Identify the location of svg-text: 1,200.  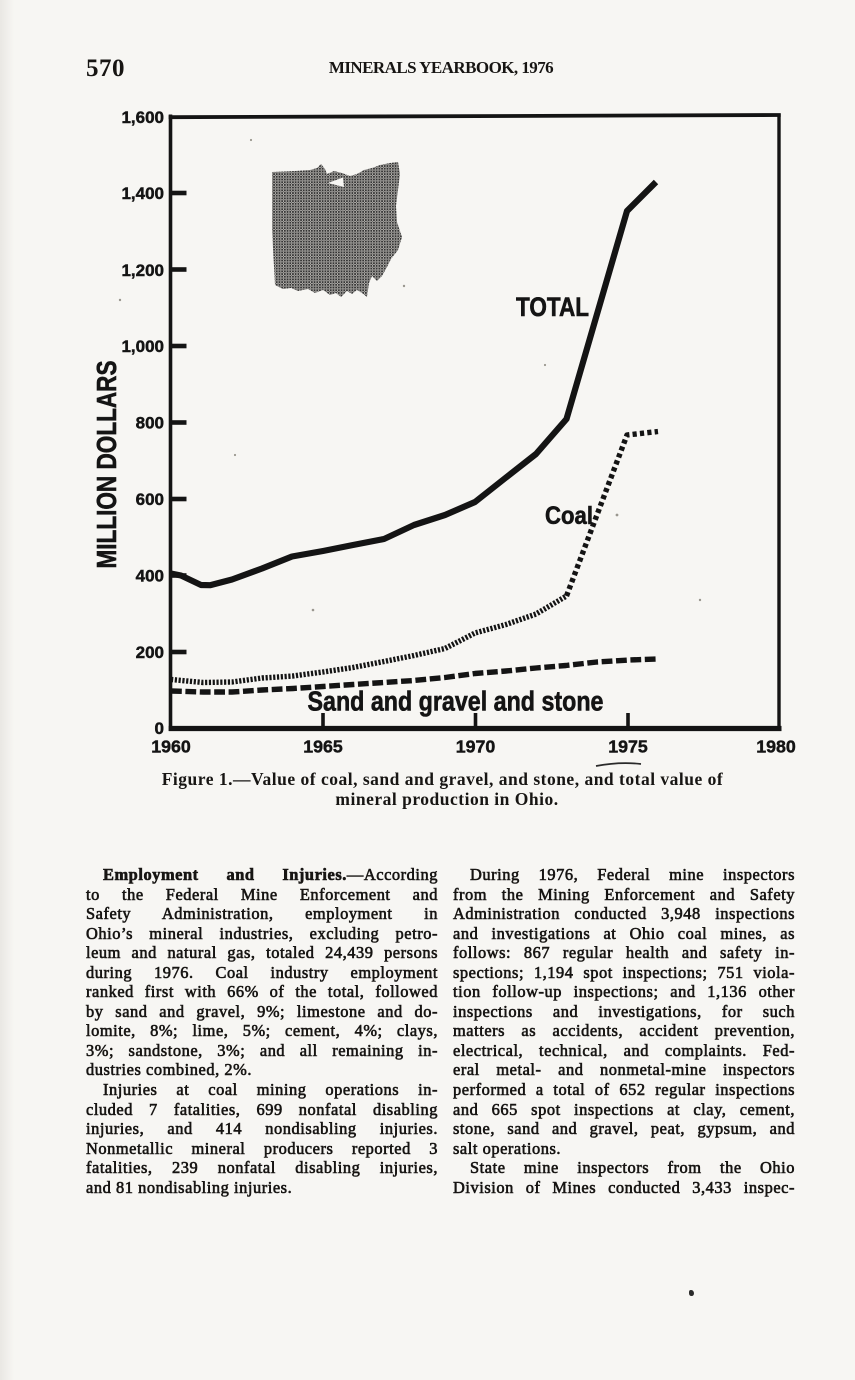
(142, 270).